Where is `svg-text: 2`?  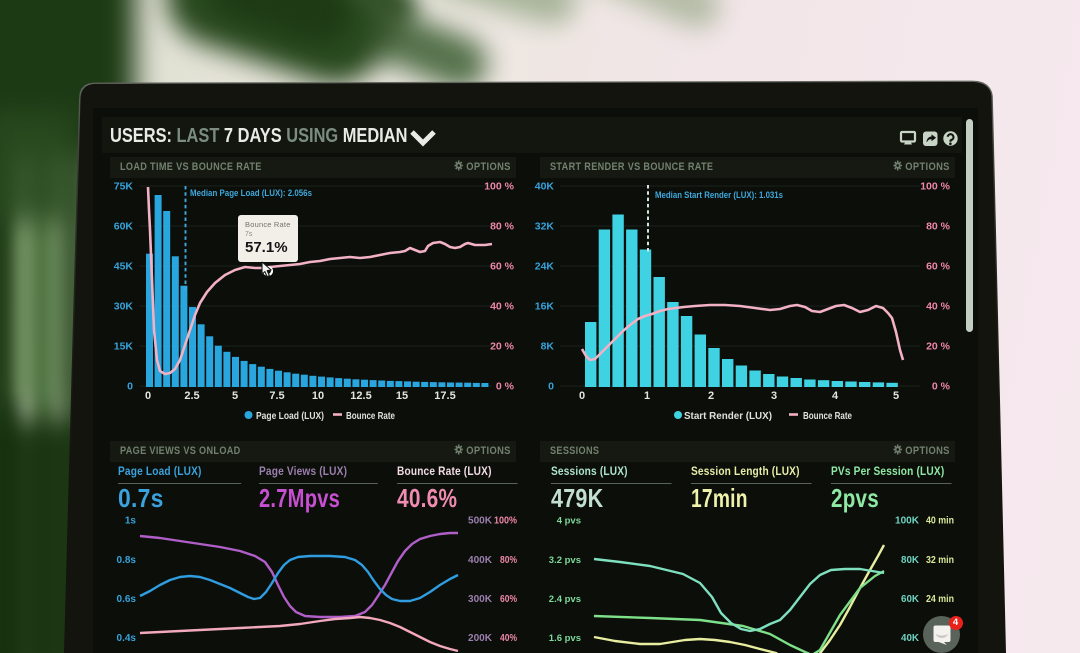 svg-text: 2 is located at coordinates (711, 396).